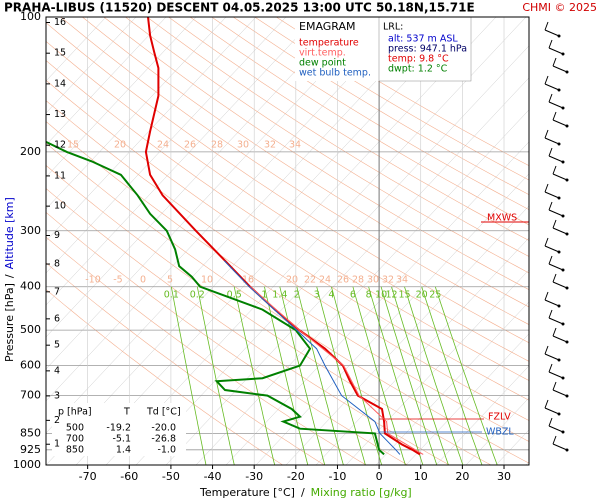 The height and width of the screenshot is (500, 600). What do you see at coordinates (305, 492) in the screenshot?
I see `x-axis-label: Temperature [°C] / Mixing ratio [g/kg]` at bounding box center [305, 492].